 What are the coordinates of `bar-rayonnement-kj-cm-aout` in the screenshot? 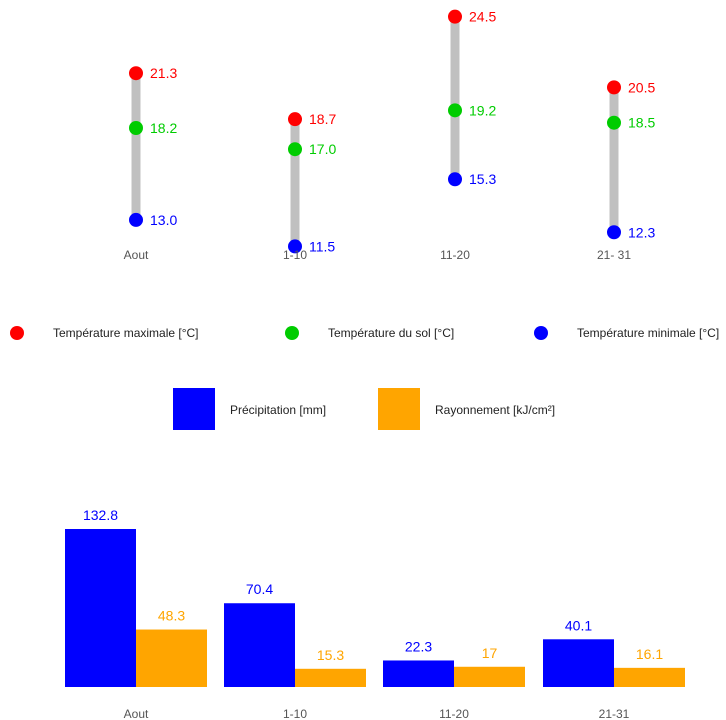 It's located at (171, 658).